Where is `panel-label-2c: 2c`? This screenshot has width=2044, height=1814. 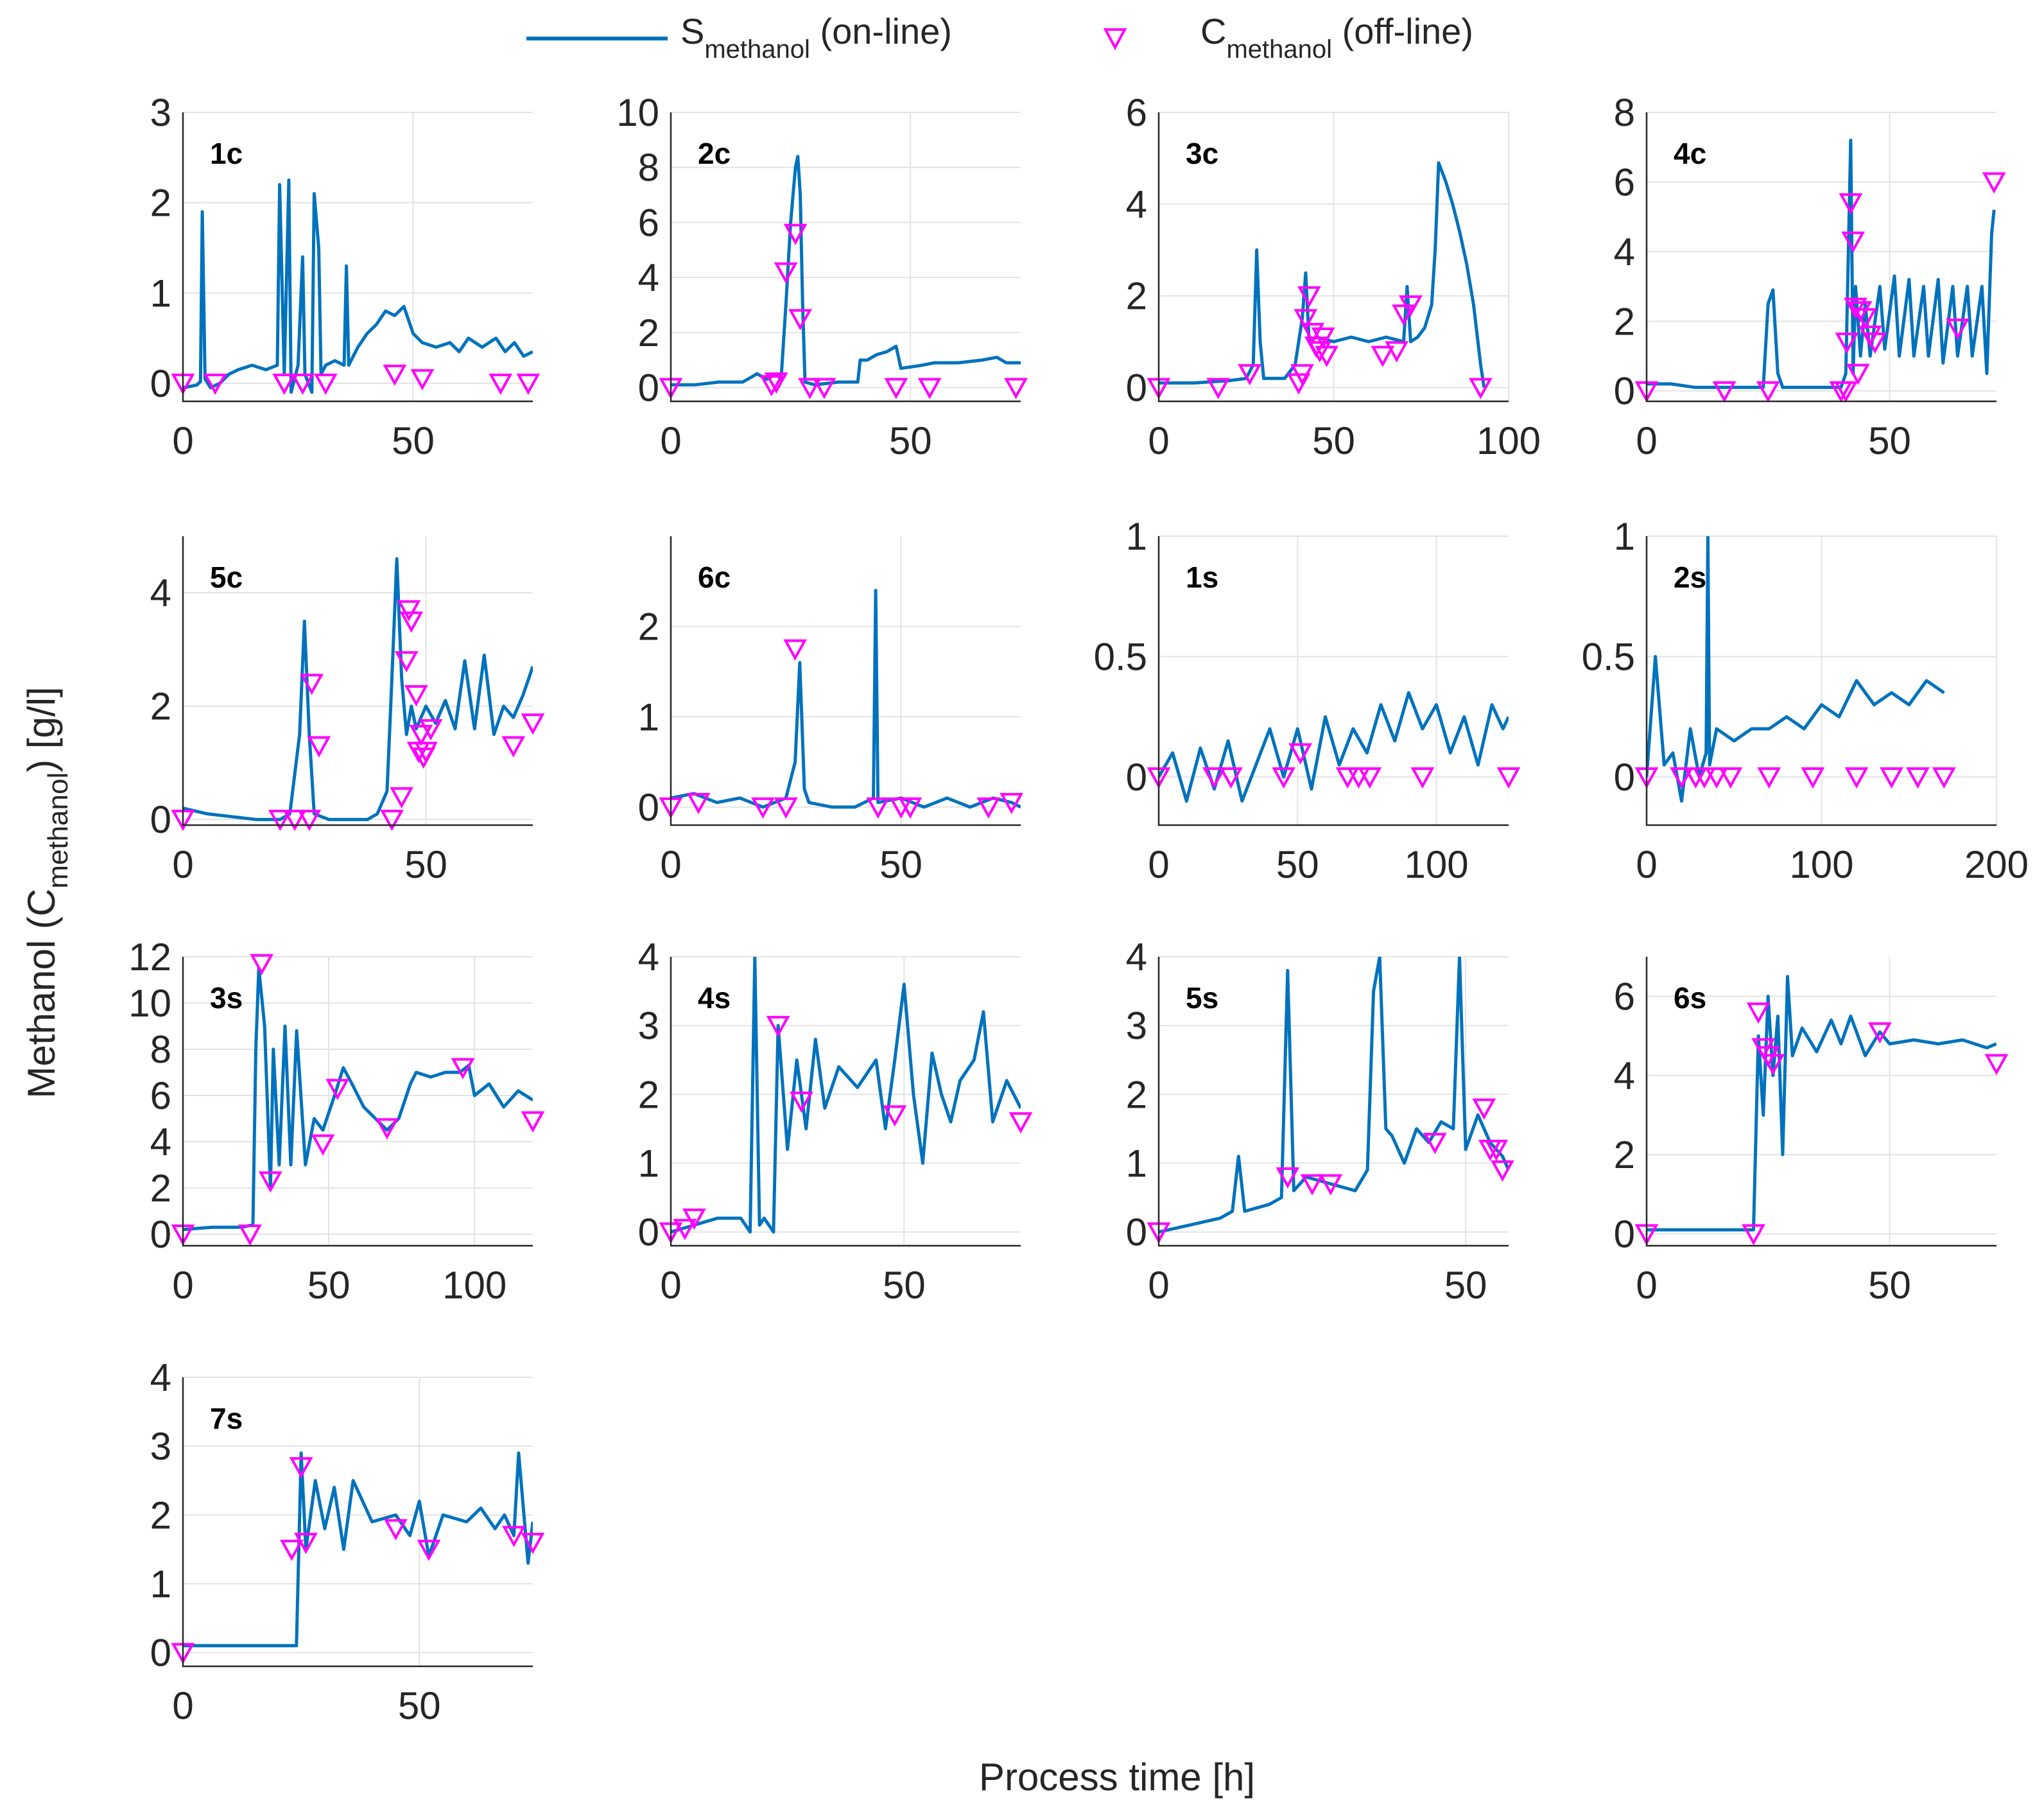 panel-label-2c: 2c is located at coordinates (714, 153).